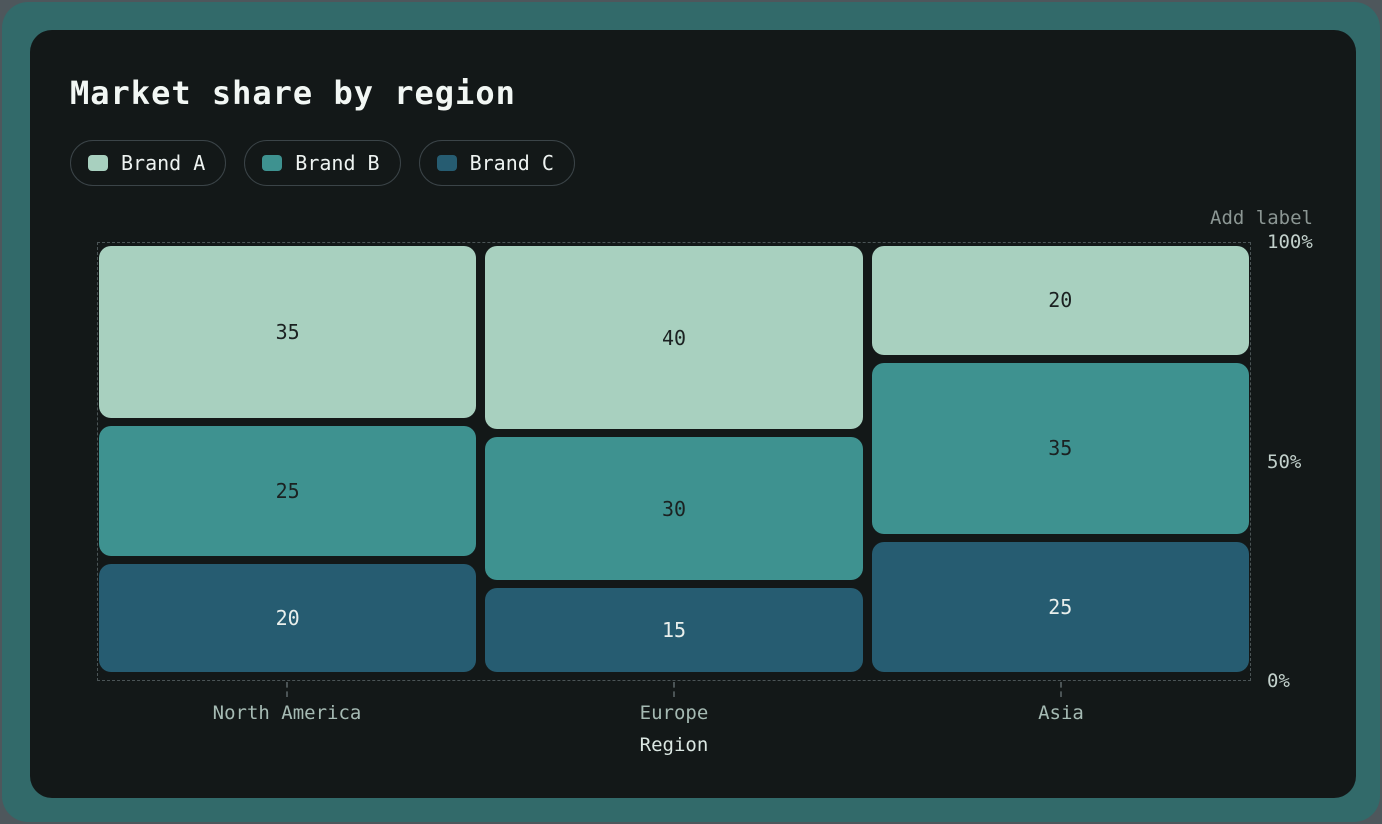 Image resolution: width=1382 pixels, height=824 pixels. What do you see at coordinates (337, 163) in the screenshot?
I see `legend-item-label: Brand B` at bounding box center [337, 163].